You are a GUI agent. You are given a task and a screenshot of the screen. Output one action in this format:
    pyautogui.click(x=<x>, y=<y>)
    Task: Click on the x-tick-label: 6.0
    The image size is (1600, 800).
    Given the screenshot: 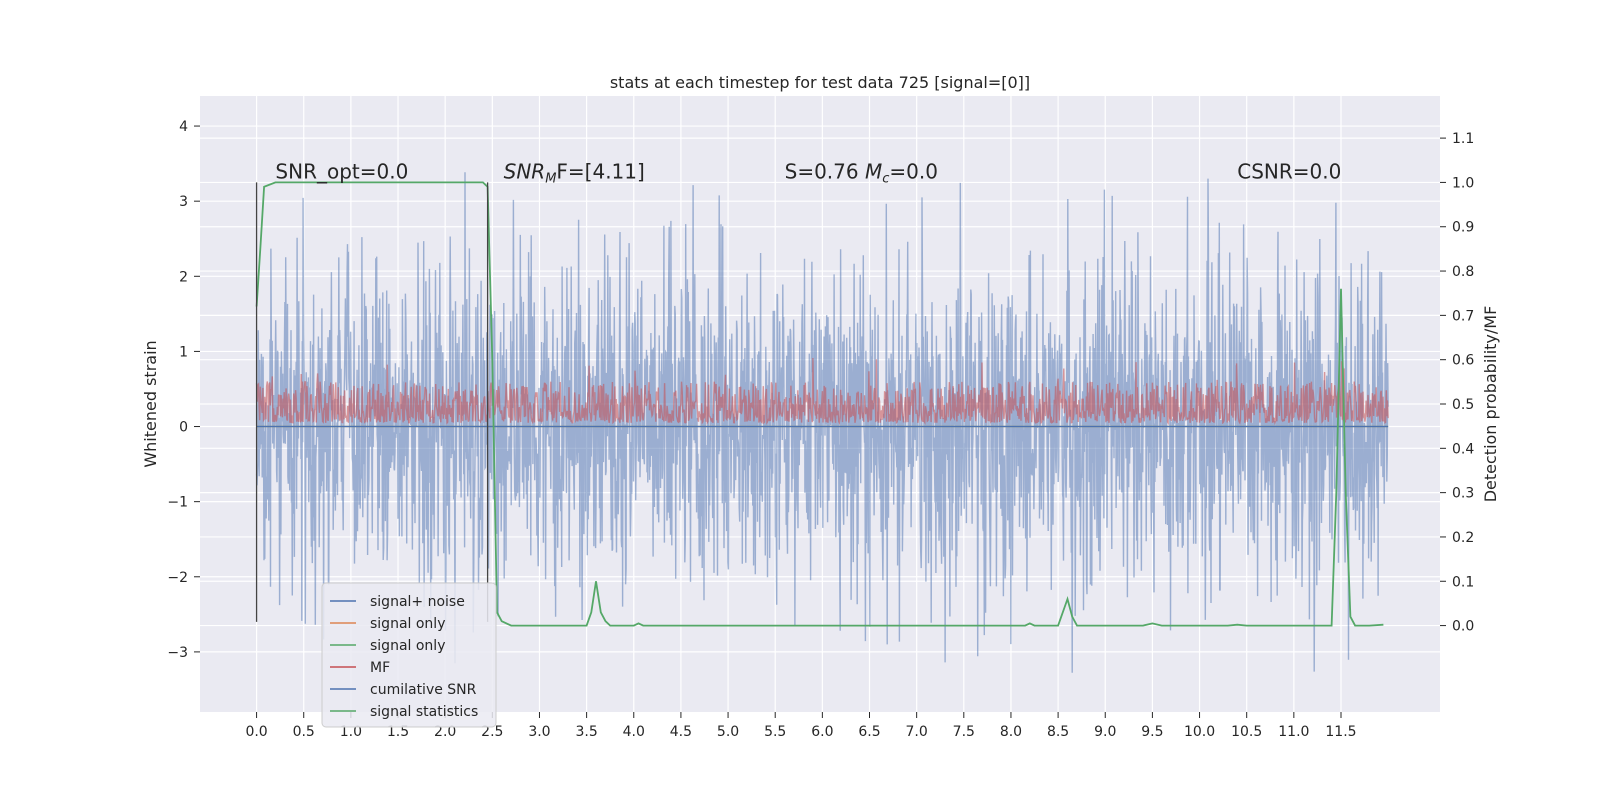 What is the action you would take?
    pyautogui.click(x=822, y=732)
    